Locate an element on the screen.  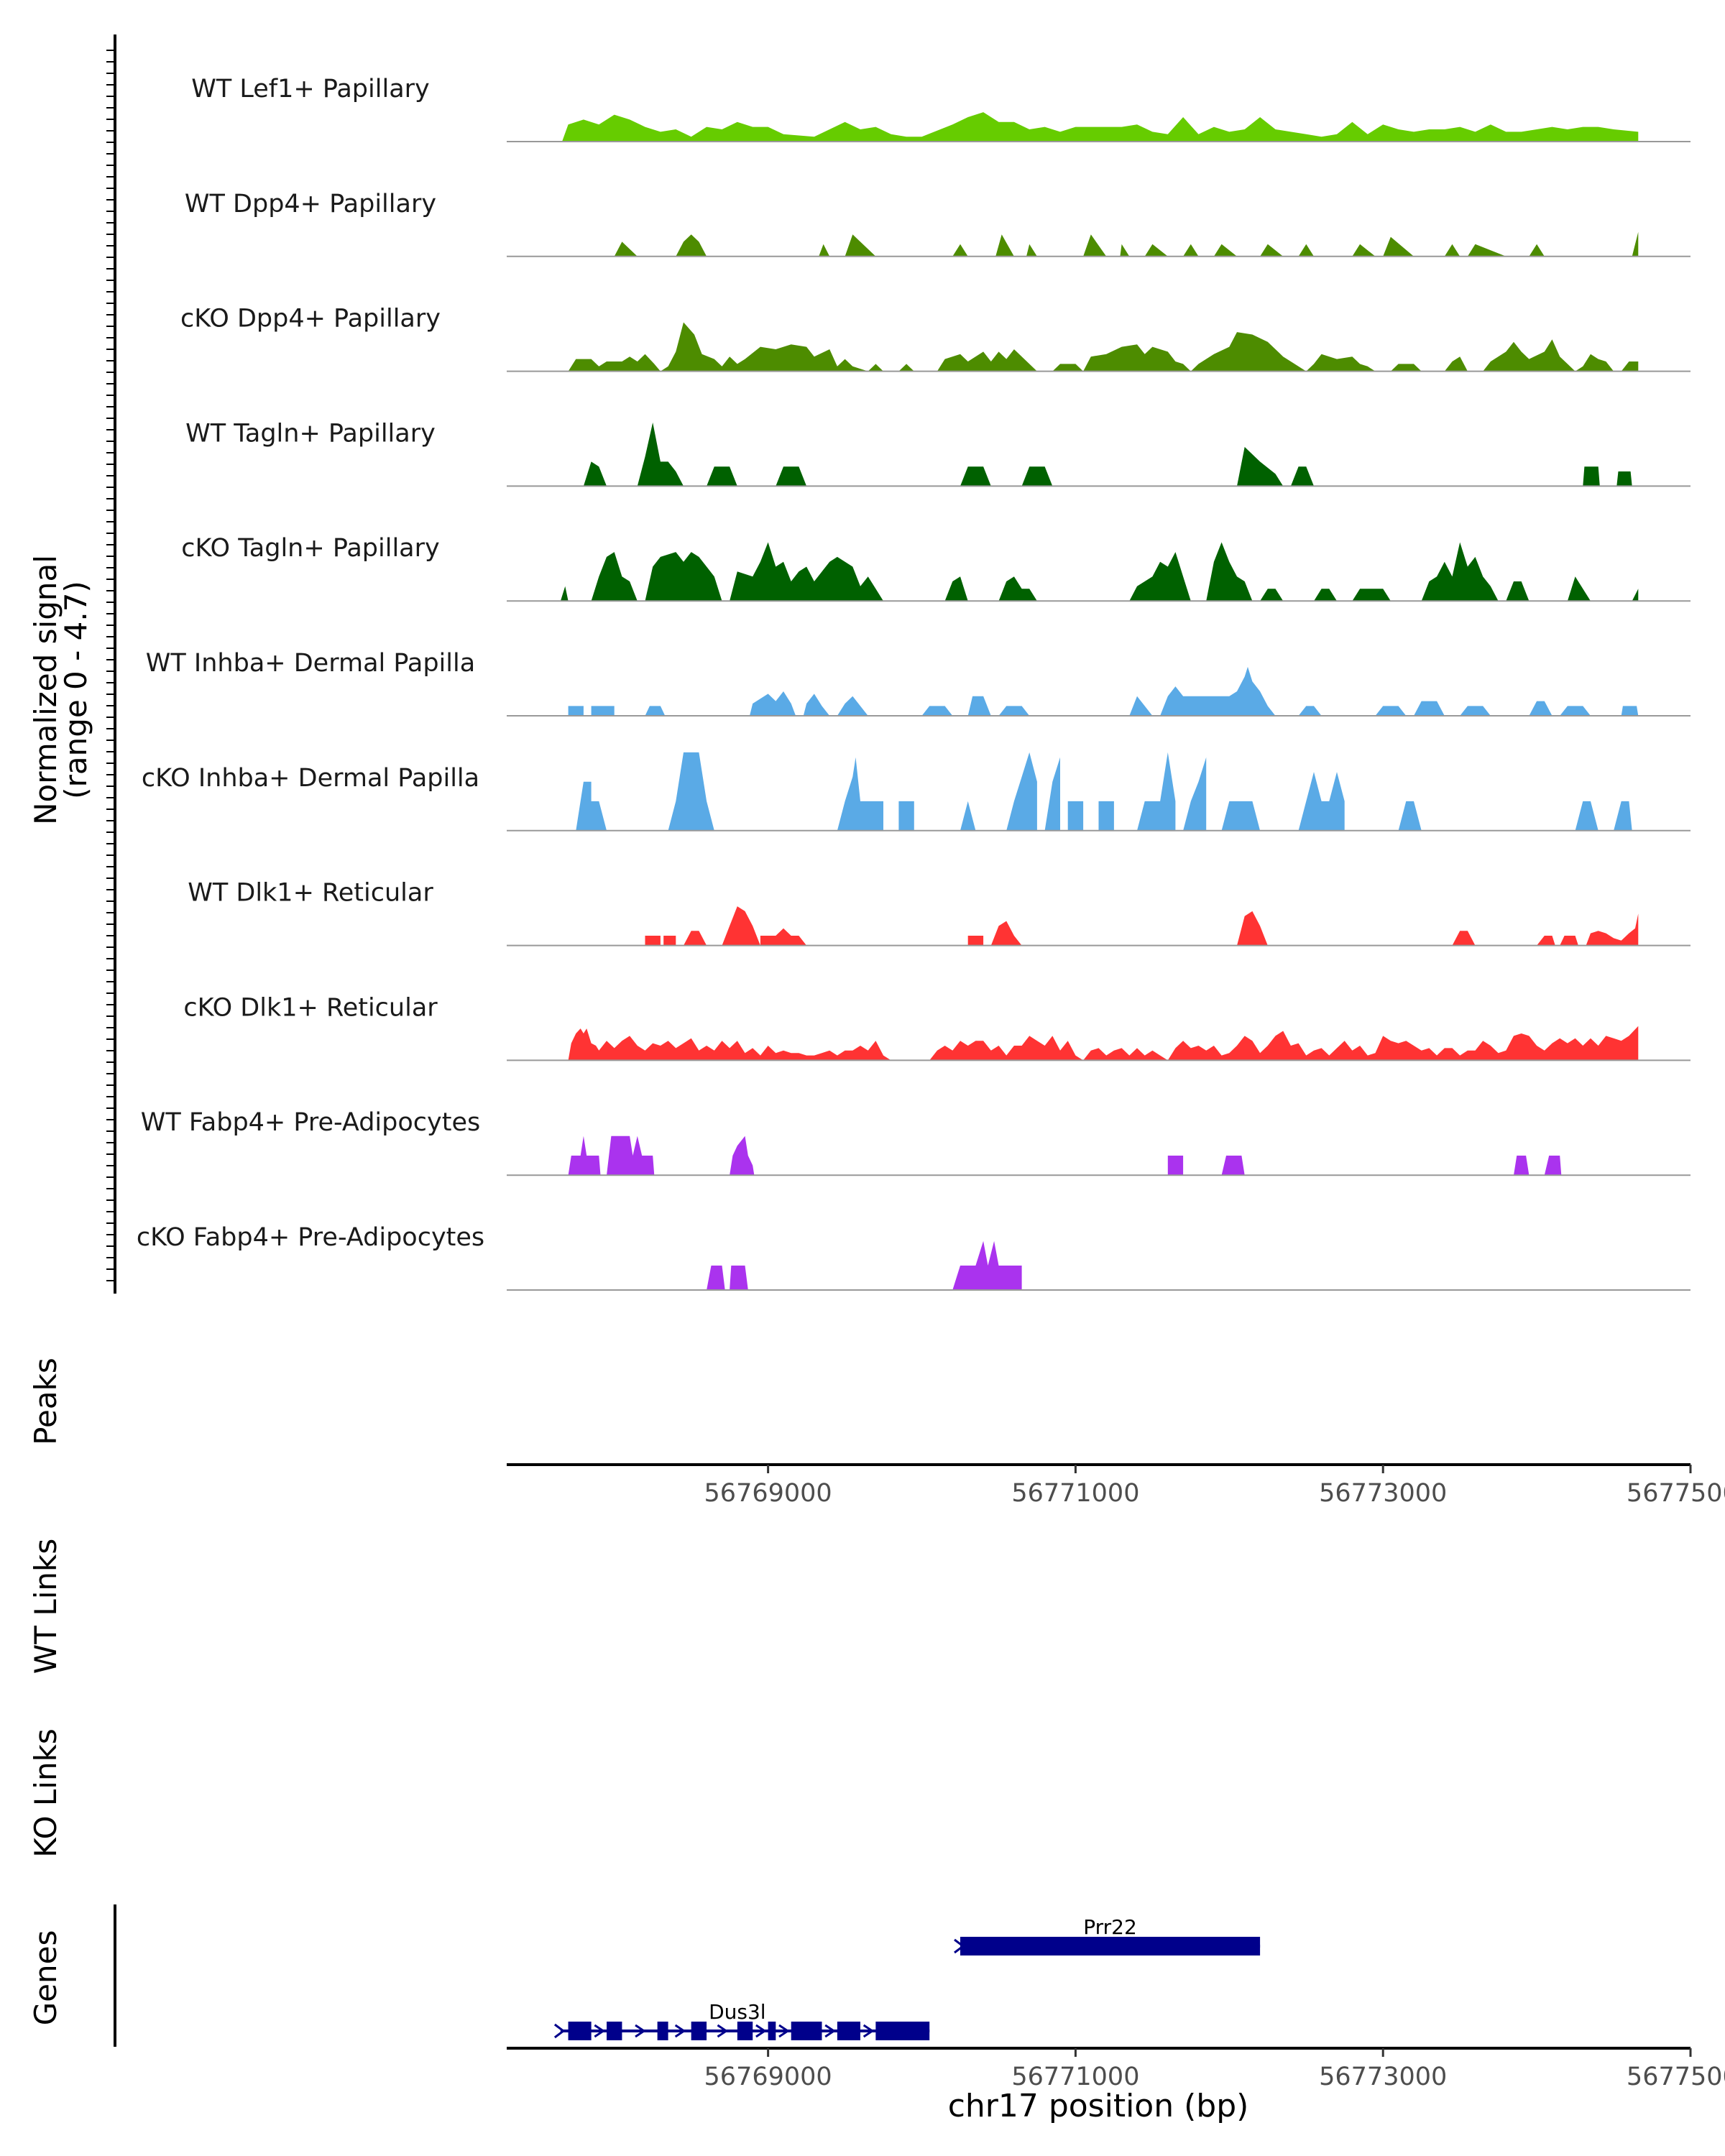
coverage-ylabel-line1: Normalized signal is located at coordinates (45, 690).